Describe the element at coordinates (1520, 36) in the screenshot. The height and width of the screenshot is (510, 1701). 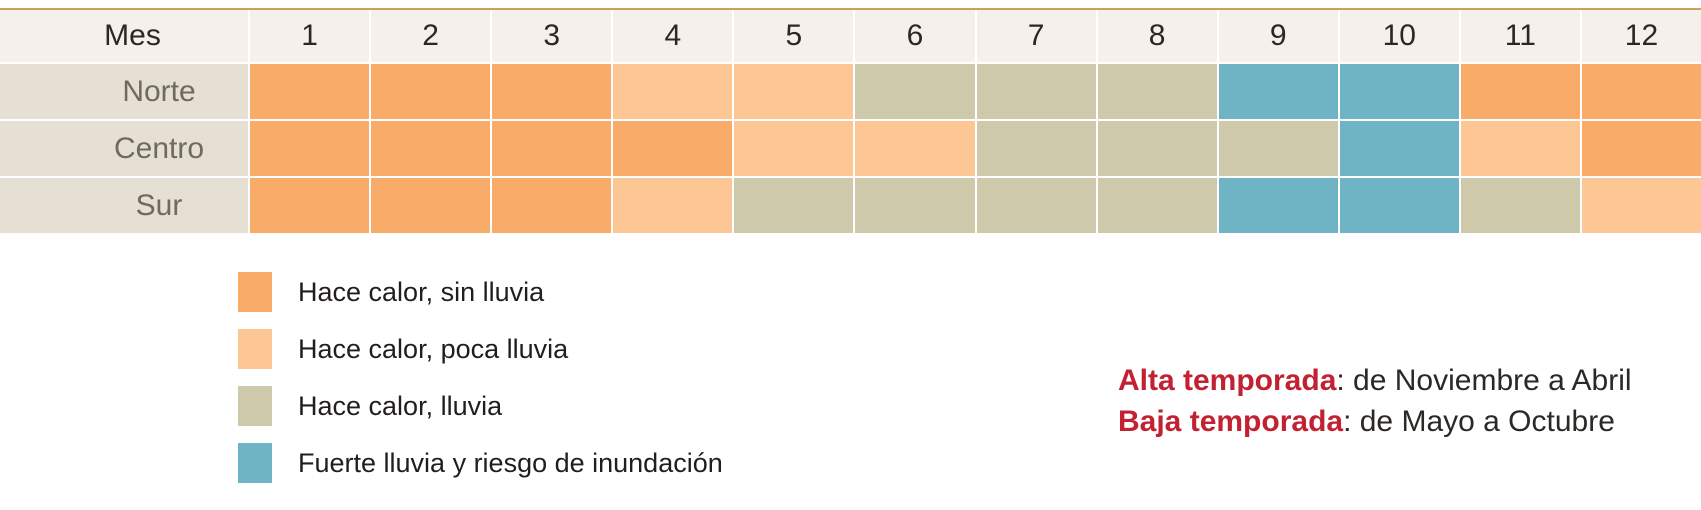
I see `column-header-month-11: 11` at that location.